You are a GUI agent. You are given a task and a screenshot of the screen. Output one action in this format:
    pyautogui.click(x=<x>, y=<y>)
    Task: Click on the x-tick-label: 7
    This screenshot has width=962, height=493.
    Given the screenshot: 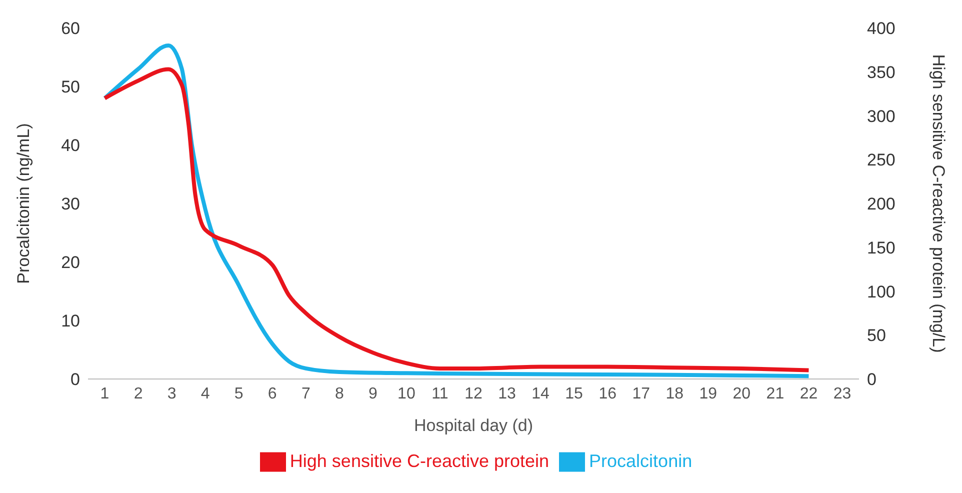 What is the action you would take?
    pyautogui.click(x=305, y=393)
    